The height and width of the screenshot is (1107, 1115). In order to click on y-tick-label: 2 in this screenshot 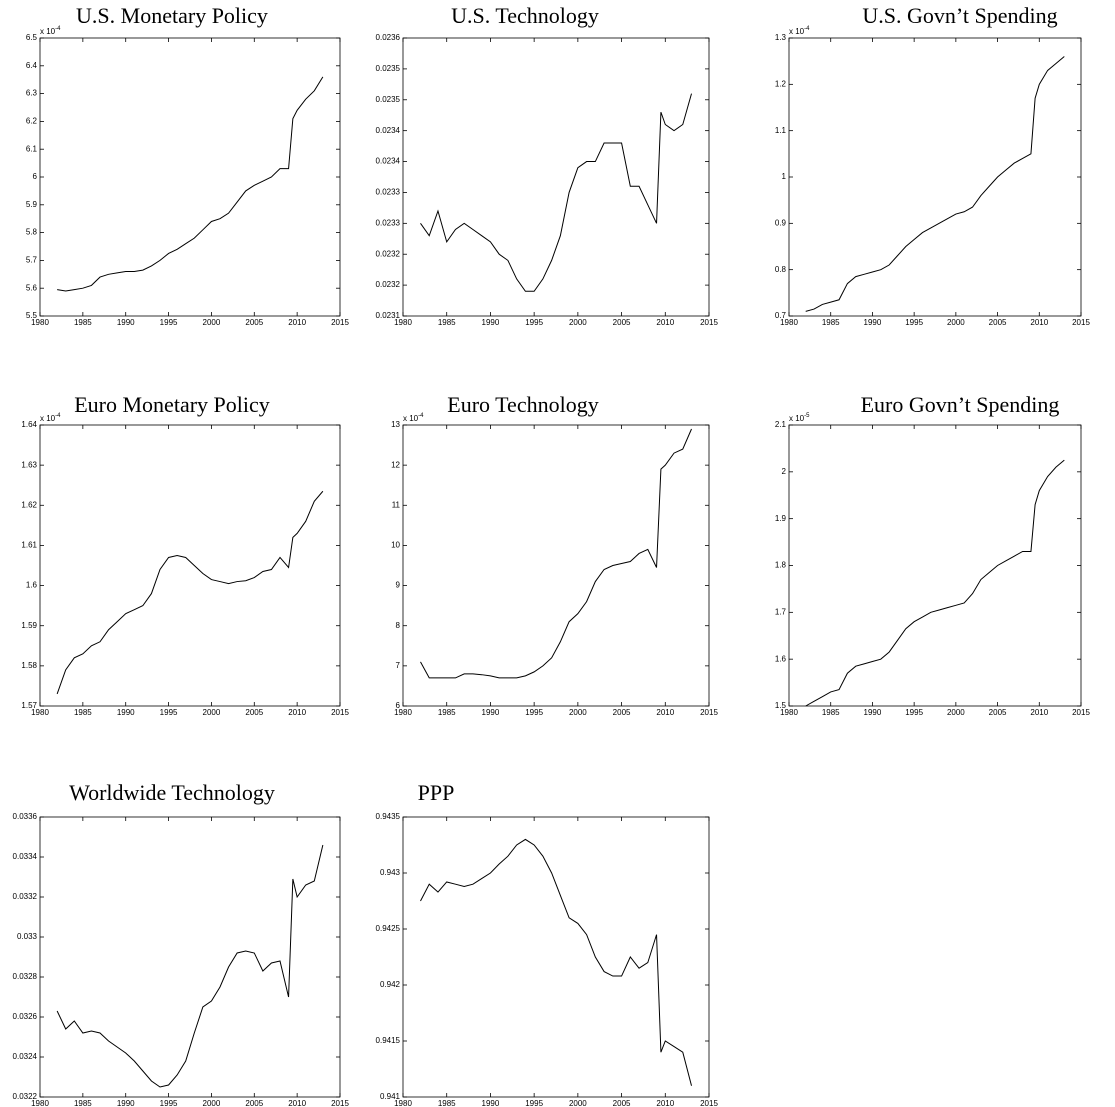, I will do `click(784, 471)`.